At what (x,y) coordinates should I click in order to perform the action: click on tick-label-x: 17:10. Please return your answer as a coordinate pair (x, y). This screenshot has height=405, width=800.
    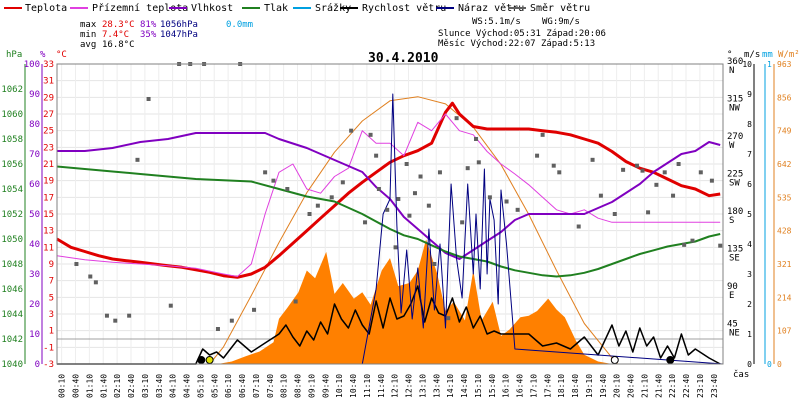
    Looking at the image, I should click on (533, 386).